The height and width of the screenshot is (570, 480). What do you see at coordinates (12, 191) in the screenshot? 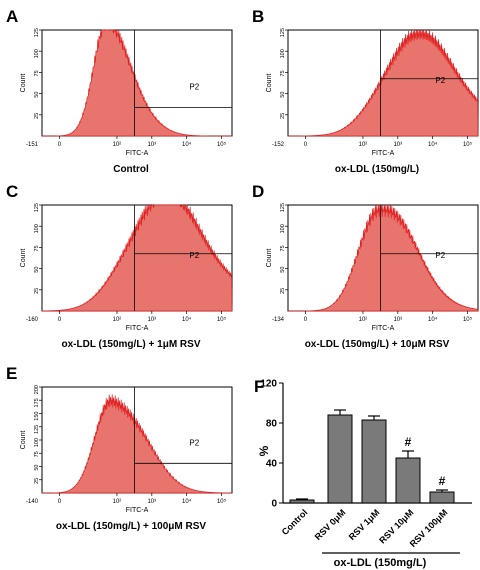
I see `panel-letter: C` at bounding box center [12, 191].